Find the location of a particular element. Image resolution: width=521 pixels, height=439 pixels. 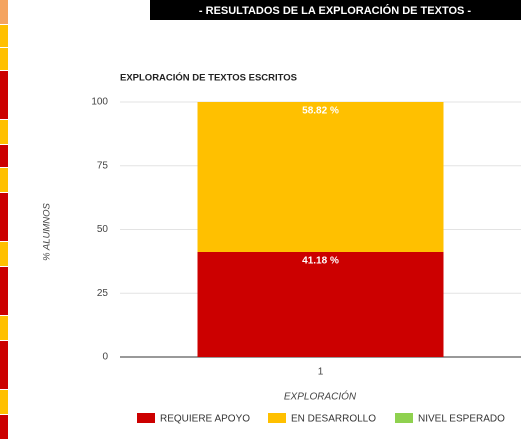

legend-label: REQUIERE APOYO is located at coordinates (205, 419).